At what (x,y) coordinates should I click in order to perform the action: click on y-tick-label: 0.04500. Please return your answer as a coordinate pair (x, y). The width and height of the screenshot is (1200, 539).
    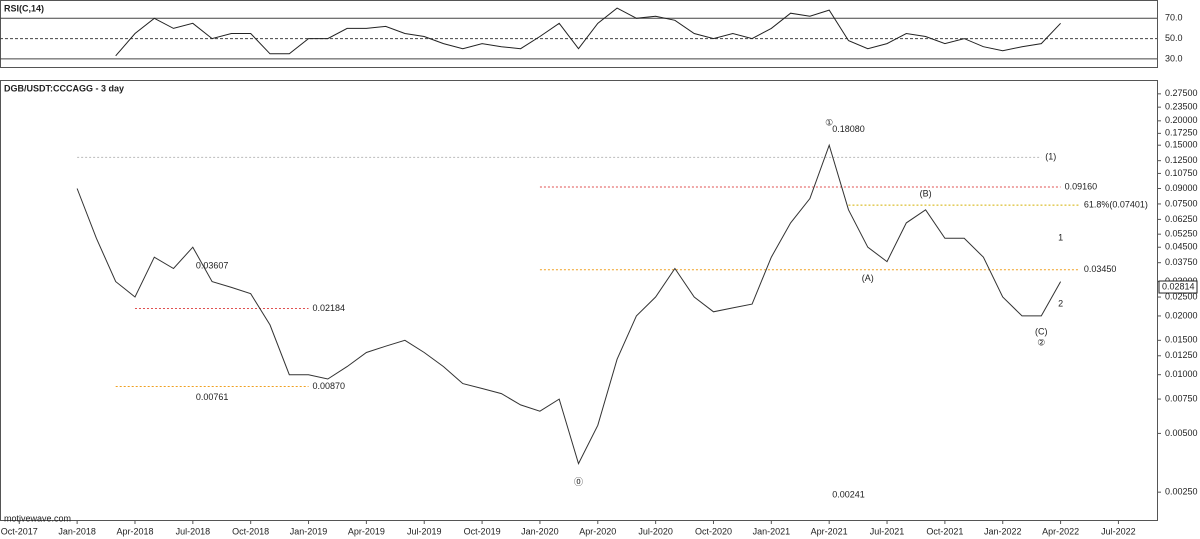
    Looking at the image, I should click on (1181, 247).